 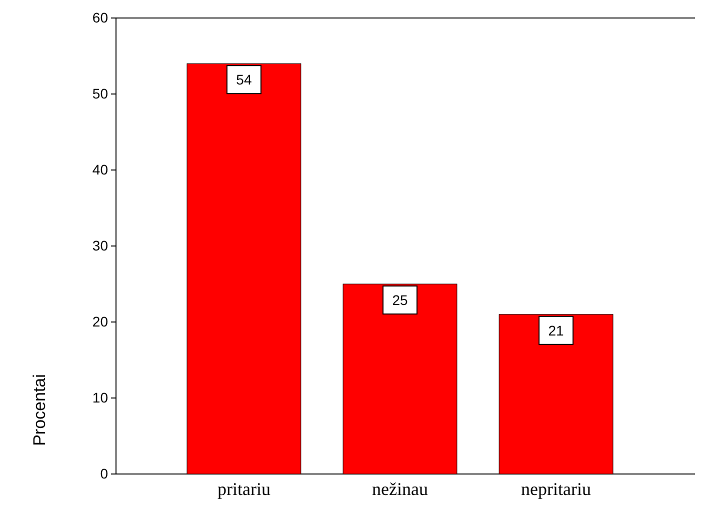 I want to click on y-tick-label: 20, so click(x=100, y=321).